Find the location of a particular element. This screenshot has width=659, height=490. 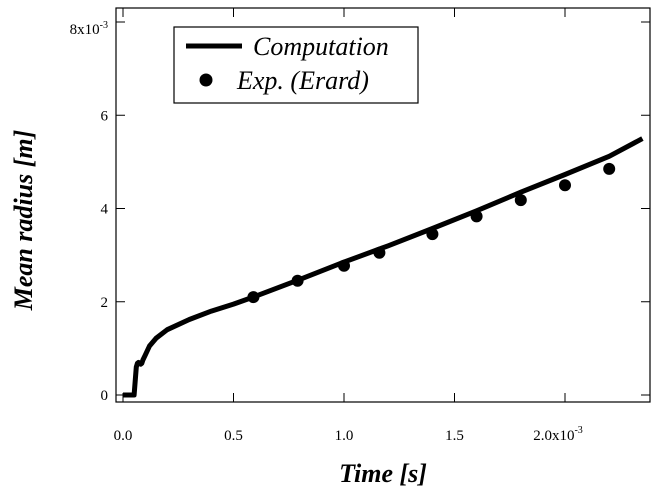

x-tick-label: 0.0 is located at coordinates (123, 436).